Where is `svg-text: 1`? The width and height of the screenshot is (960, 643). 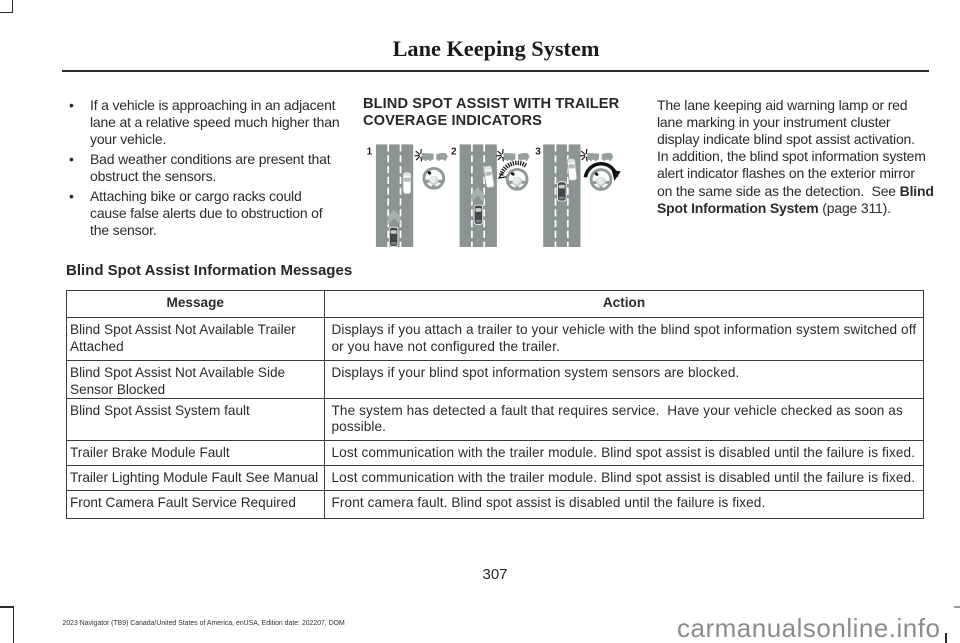 svg-text: 1 is located at coordinates (370, 151).